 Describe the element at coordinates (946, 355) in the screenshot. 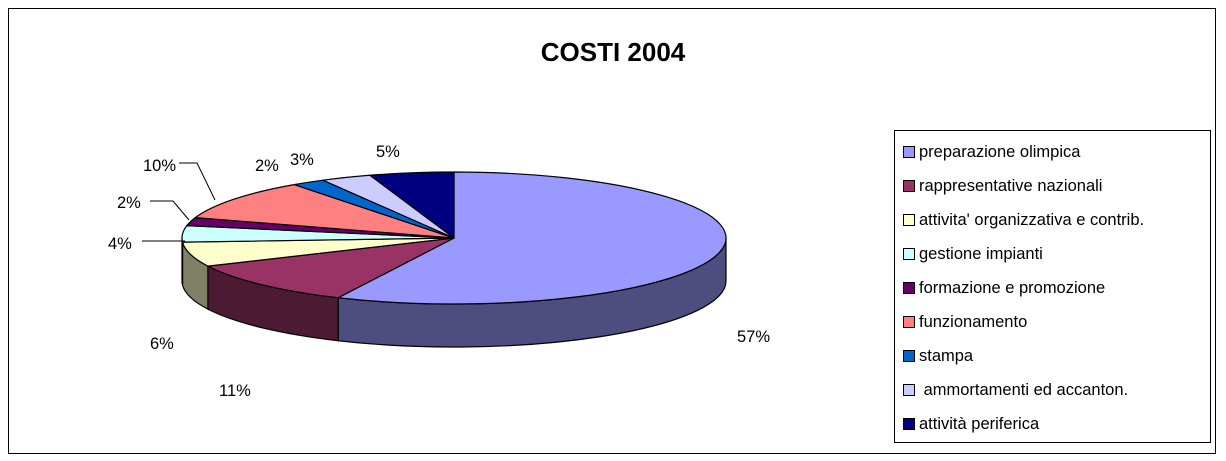

I see `legend-label: stampa` at that location.